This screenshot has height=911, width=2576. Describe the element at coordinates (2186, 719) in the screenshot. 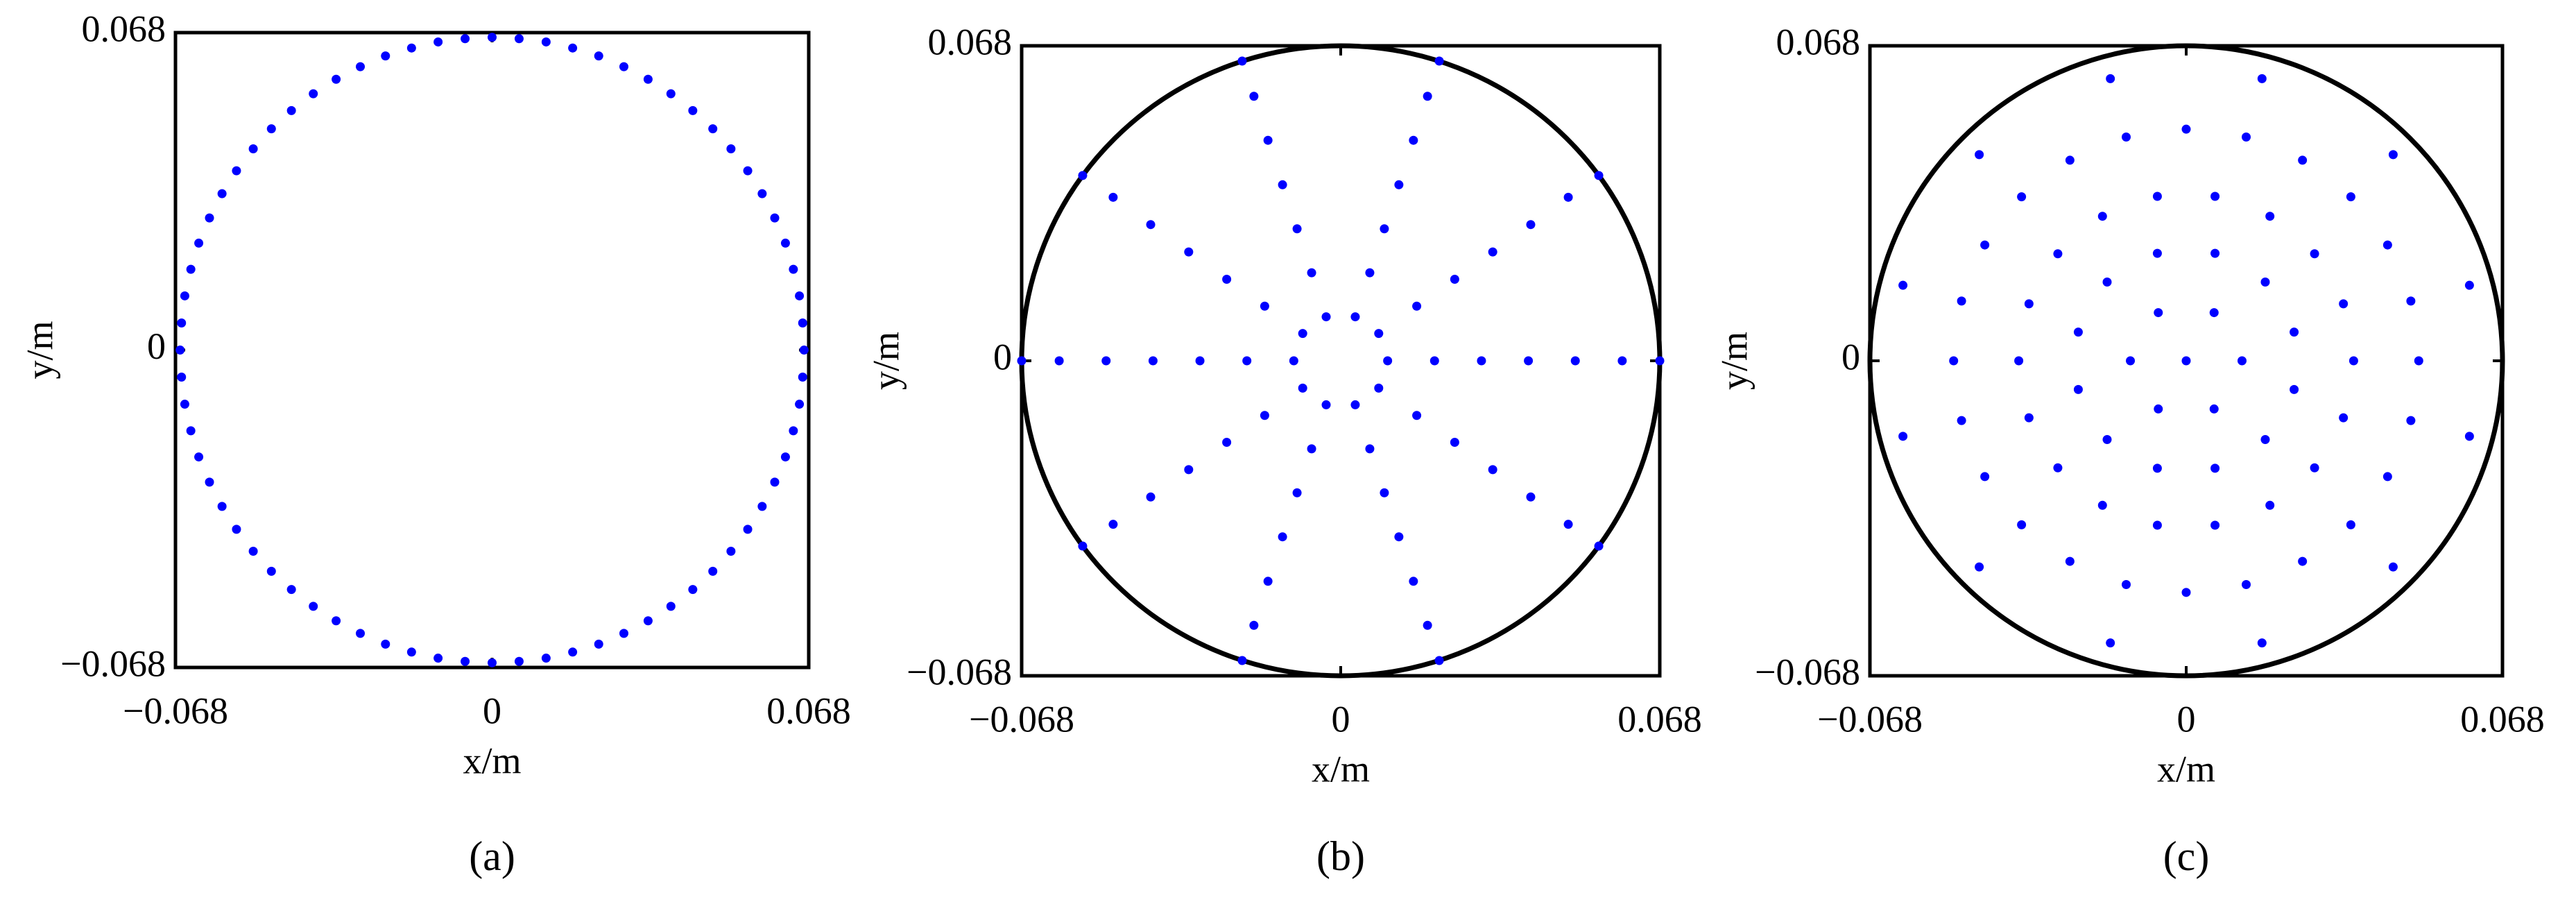

I see `x-tick-label: 0` at that location.